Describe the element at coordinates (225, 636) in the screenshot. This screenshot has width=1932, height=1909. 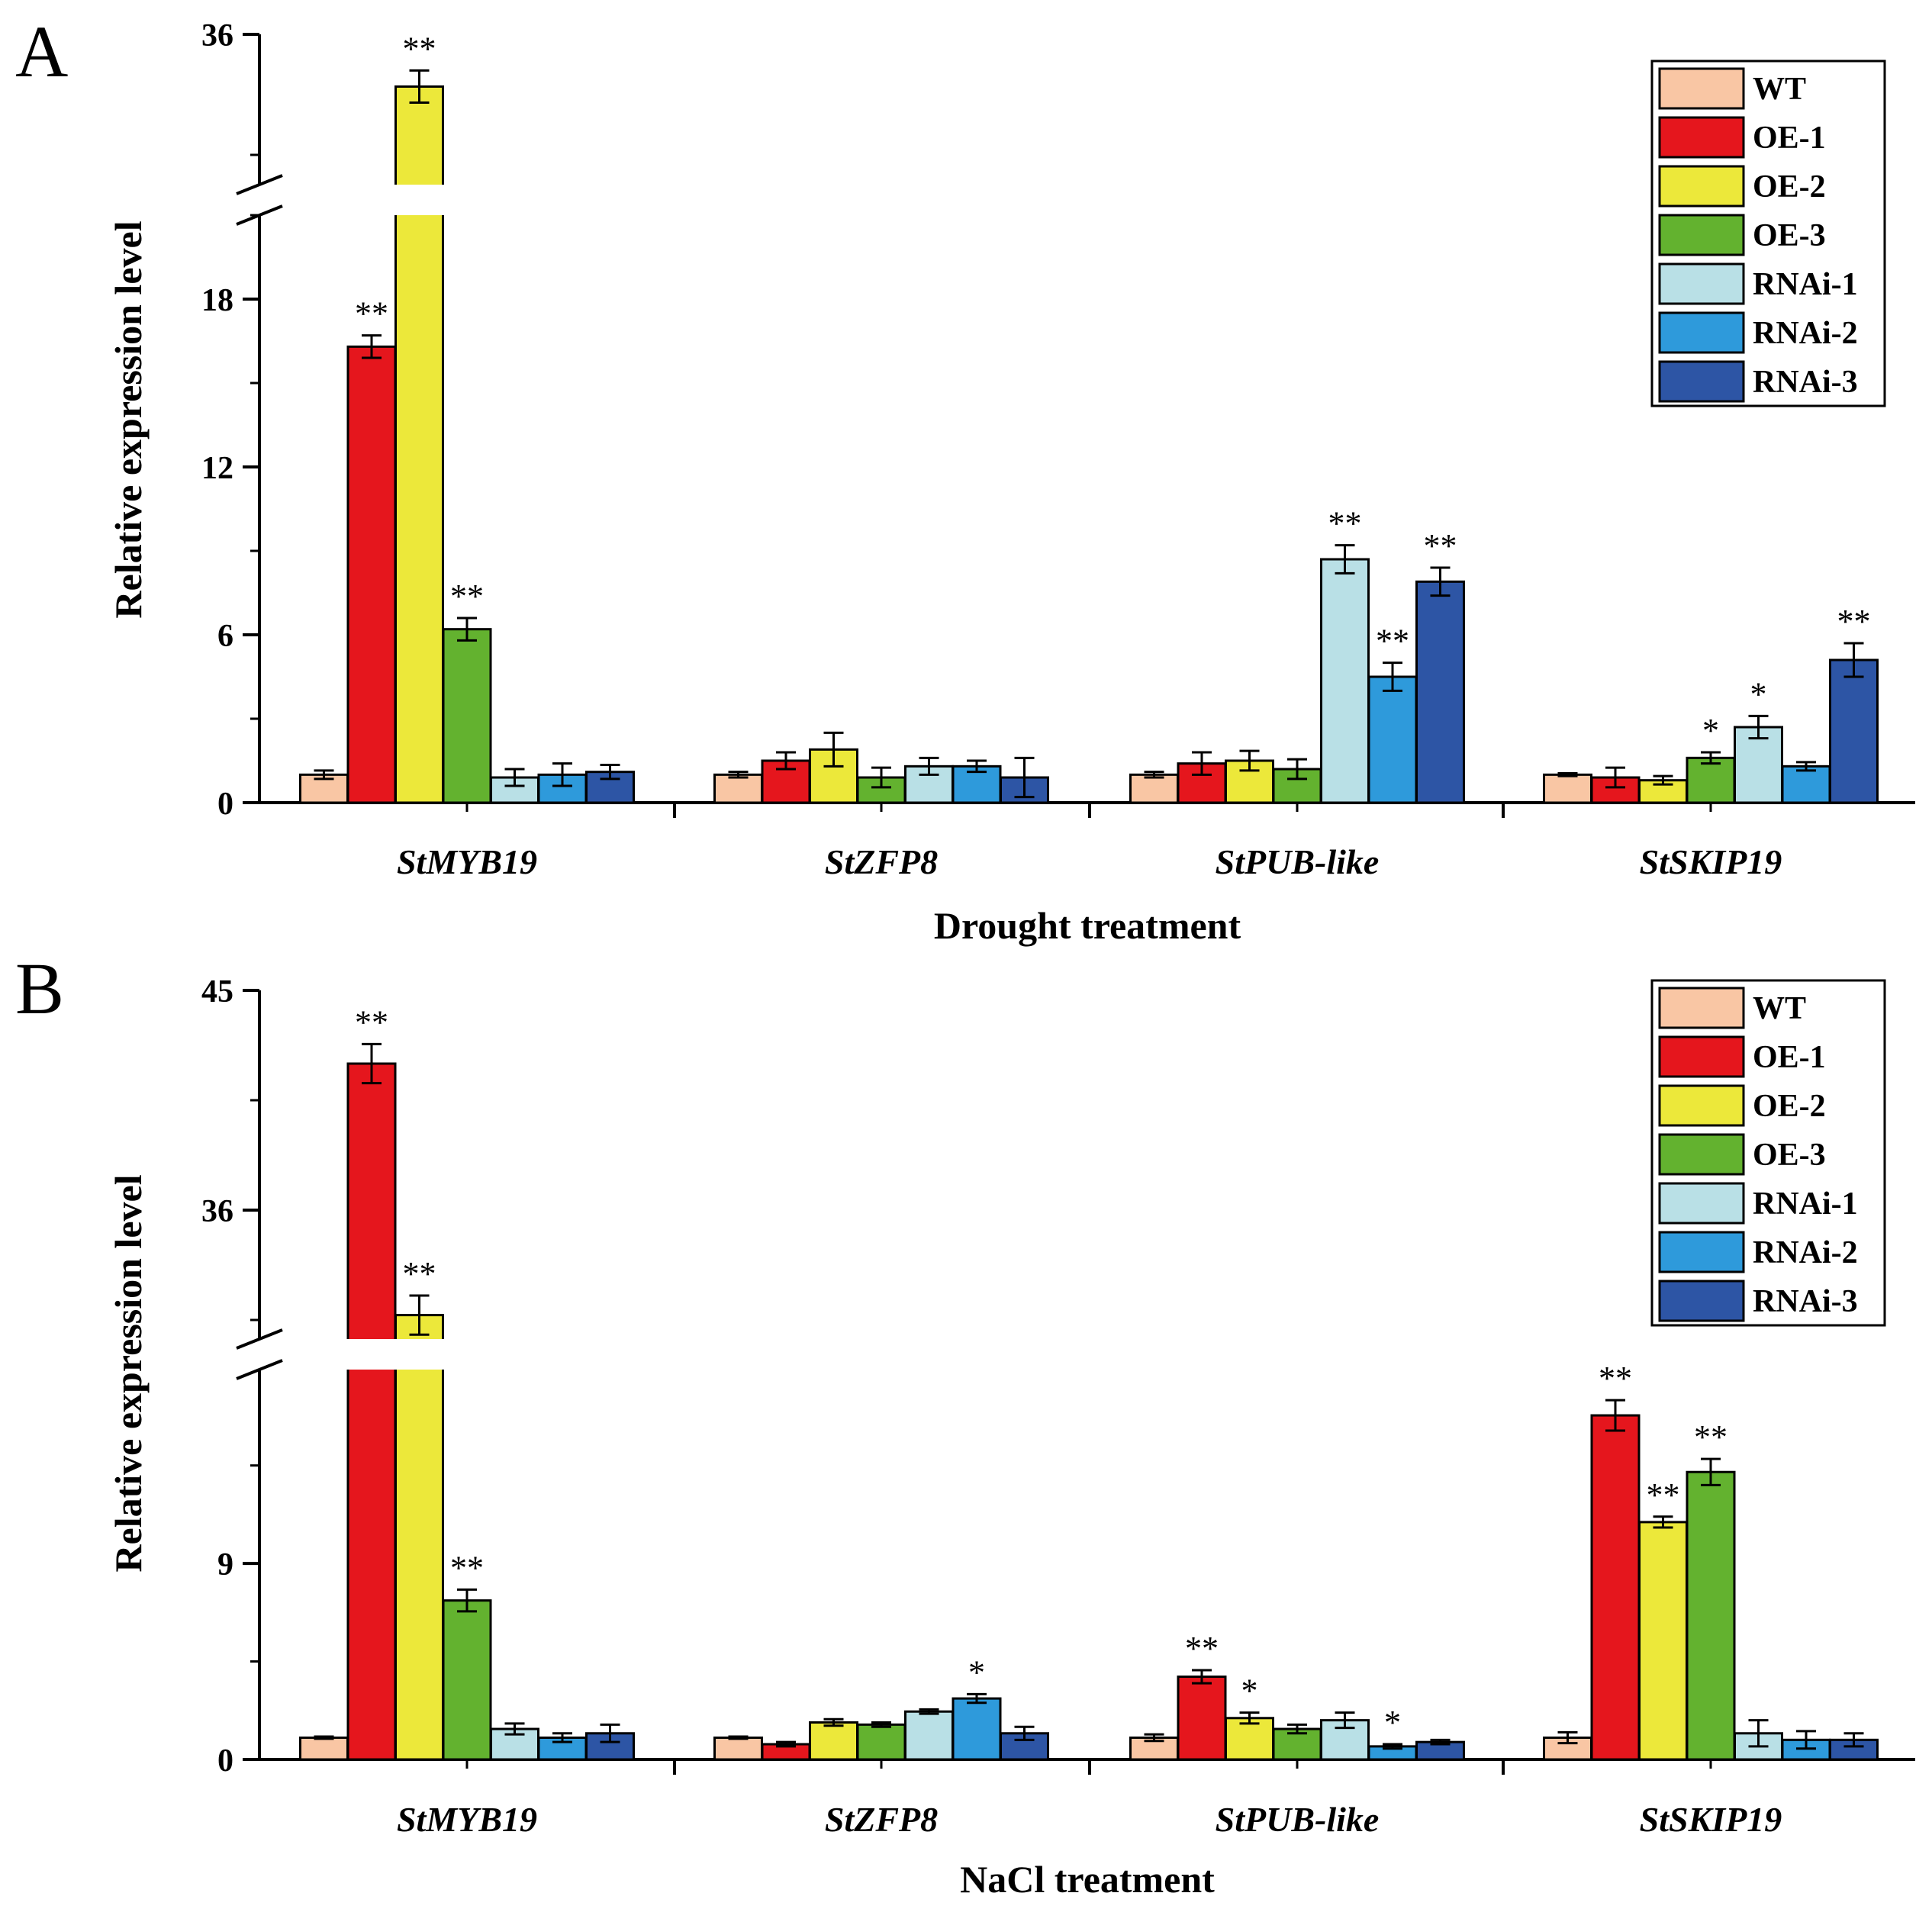
I see `y-tick-label: 6` at that location.